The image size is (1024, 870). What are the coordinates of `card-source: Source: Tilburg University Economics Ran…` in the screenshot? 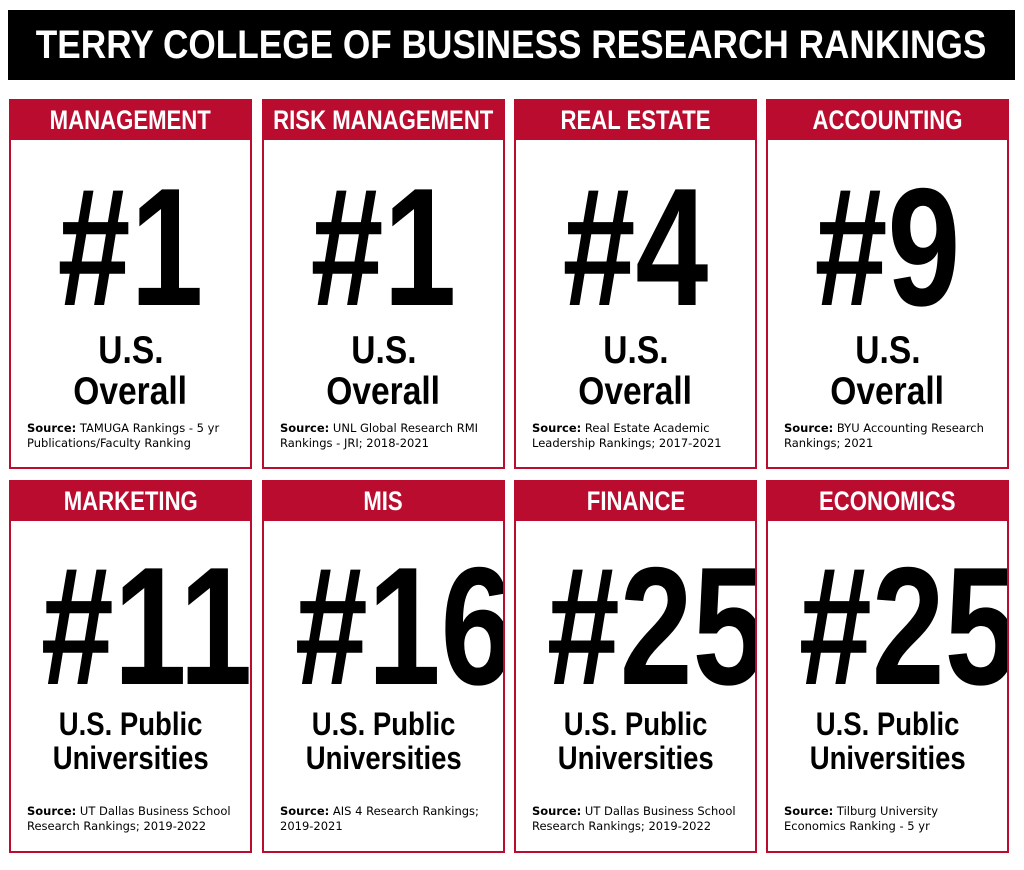 It's located at (891, 819).